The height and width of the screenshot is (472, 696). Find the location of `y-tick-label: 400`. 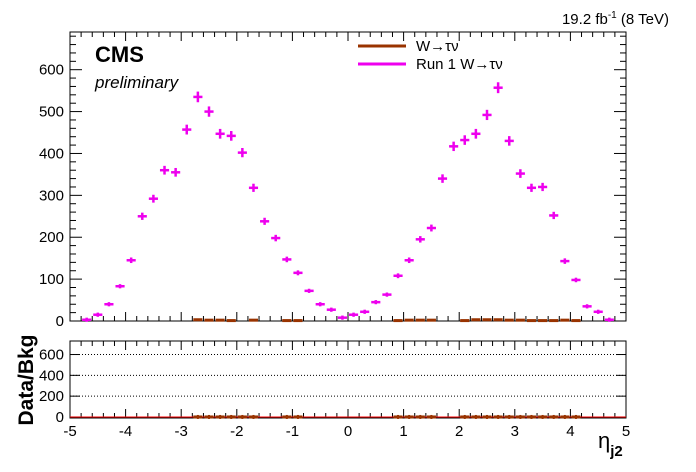

y-tick-label: 400 is located at coordinates (51, 153).